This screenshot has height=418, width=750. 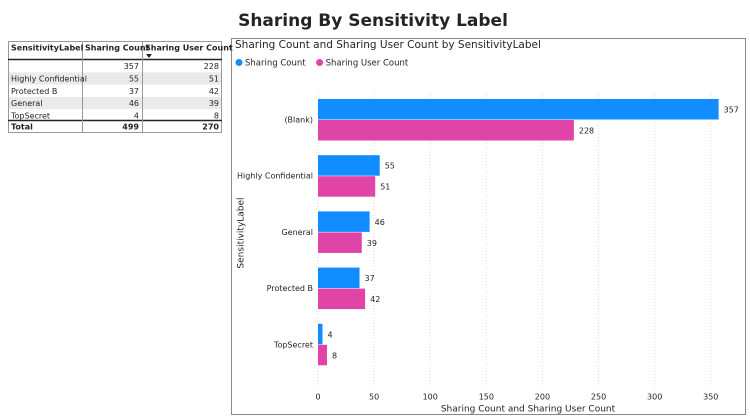 What do you see at coordinates (189, 48) in the screenshot?
I see `column-header: Sharing User Count` at bounding box center [189, 48].